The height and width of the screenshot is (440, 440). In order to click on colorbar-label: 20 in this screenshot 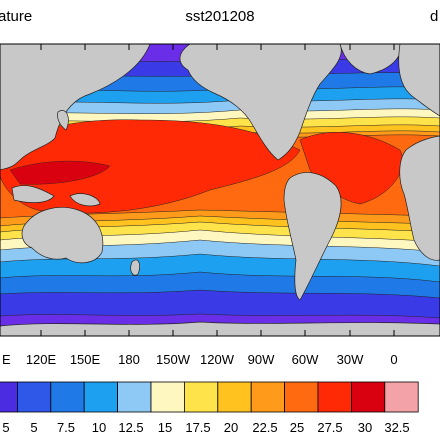, I will do `click(231, 427)`.